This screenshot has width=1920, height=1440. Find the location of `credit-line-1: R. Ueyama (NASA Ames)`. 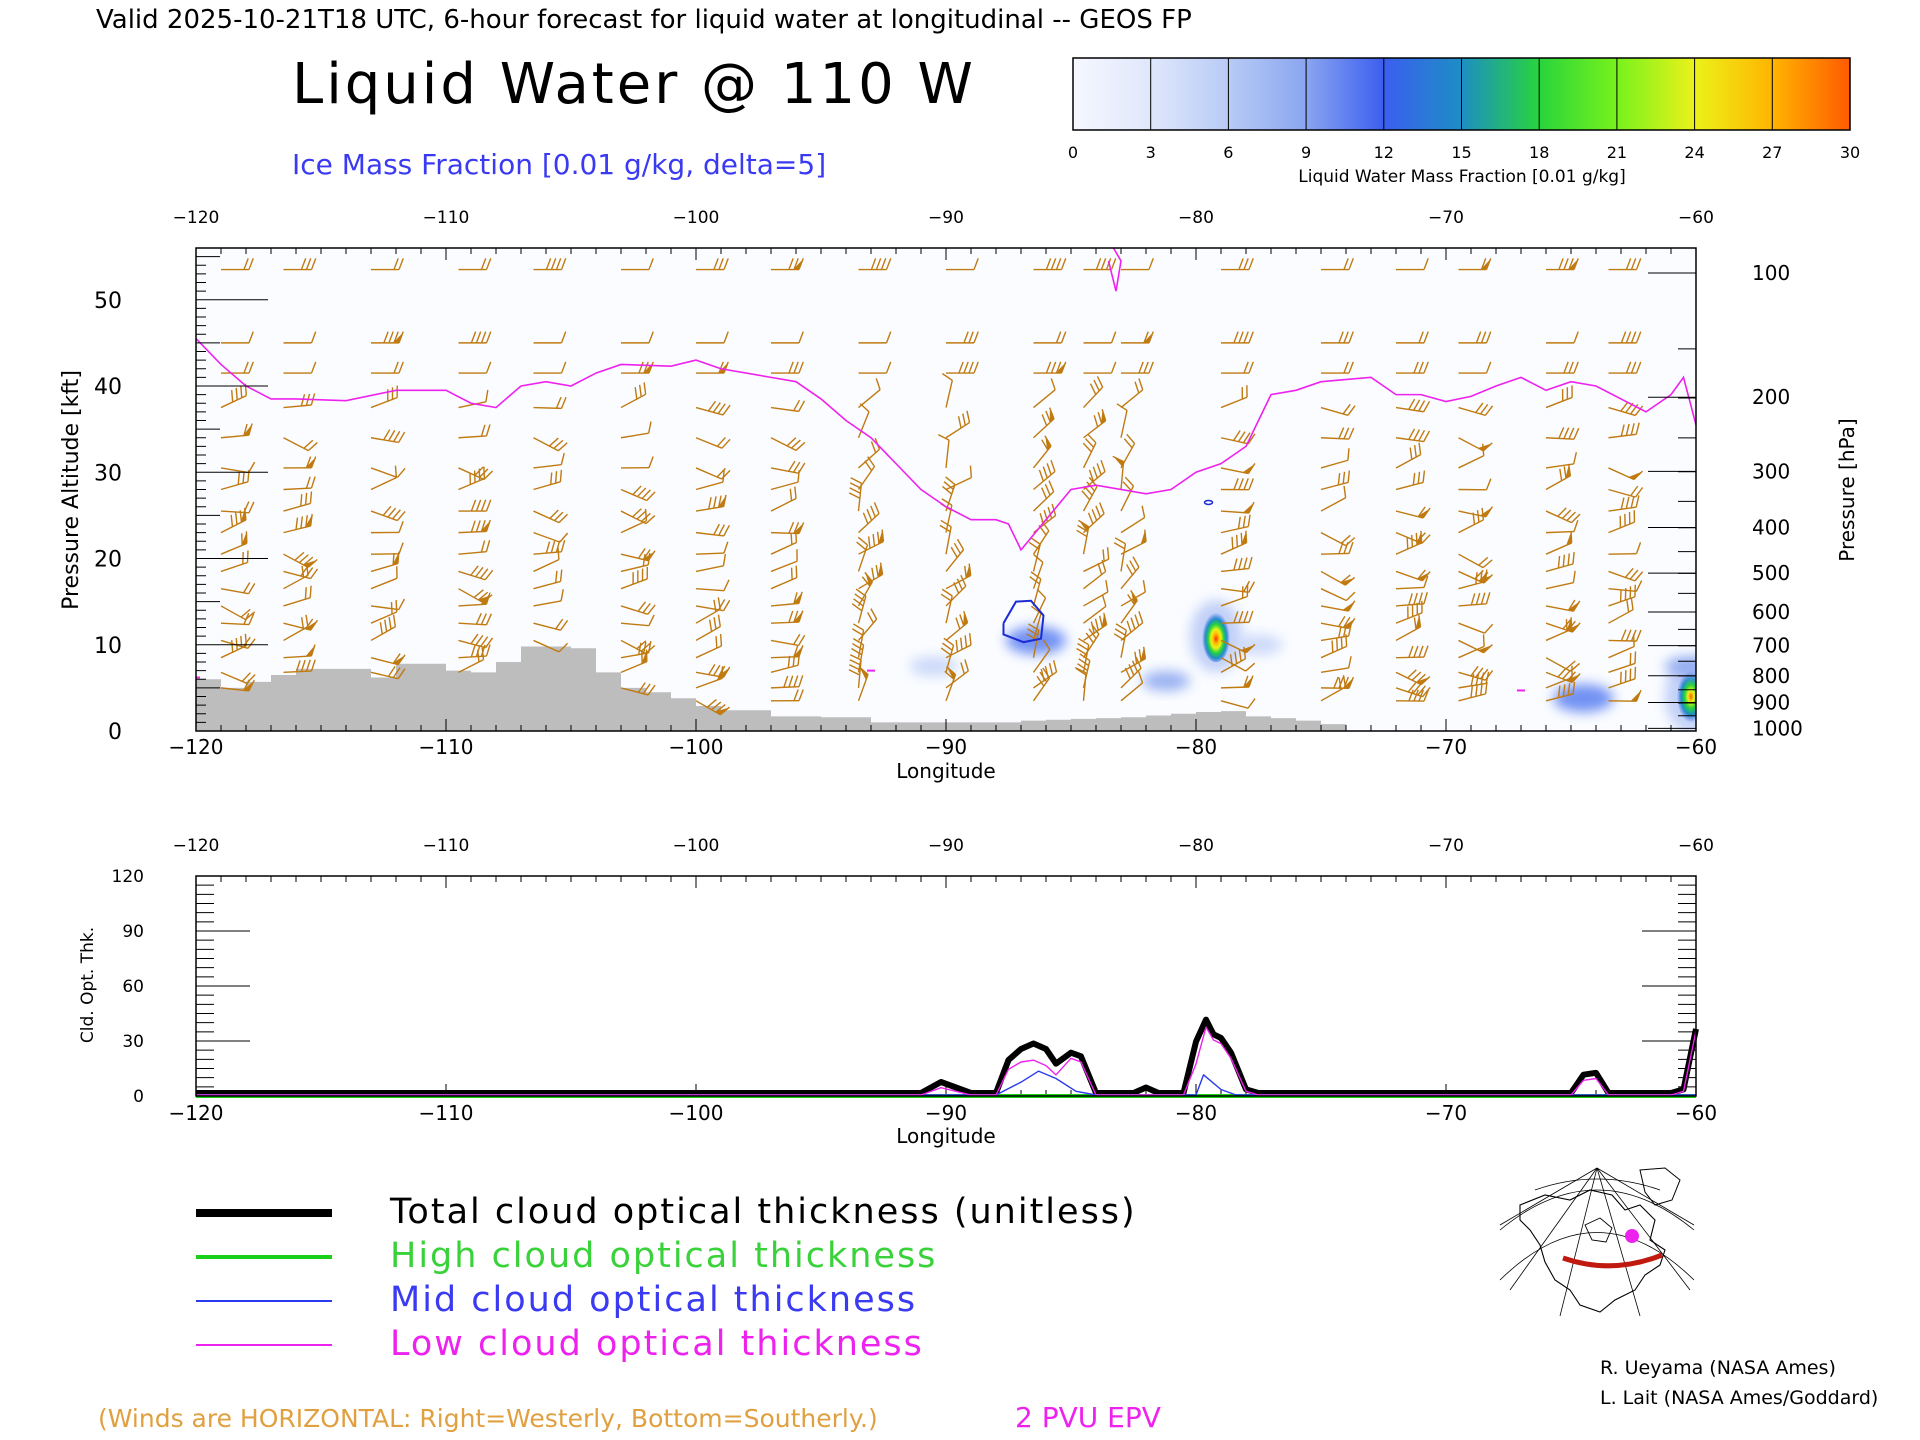

credit-line-1: R. Ueyama (NASA Ames) is located at coordinates (1718, 1368).